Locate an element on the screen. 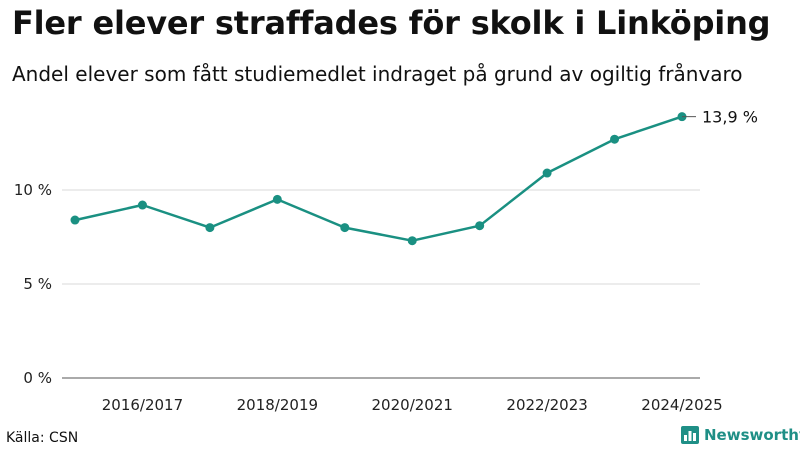  x-tick-label: 2024/2025 is located at coordinates (681, 405).